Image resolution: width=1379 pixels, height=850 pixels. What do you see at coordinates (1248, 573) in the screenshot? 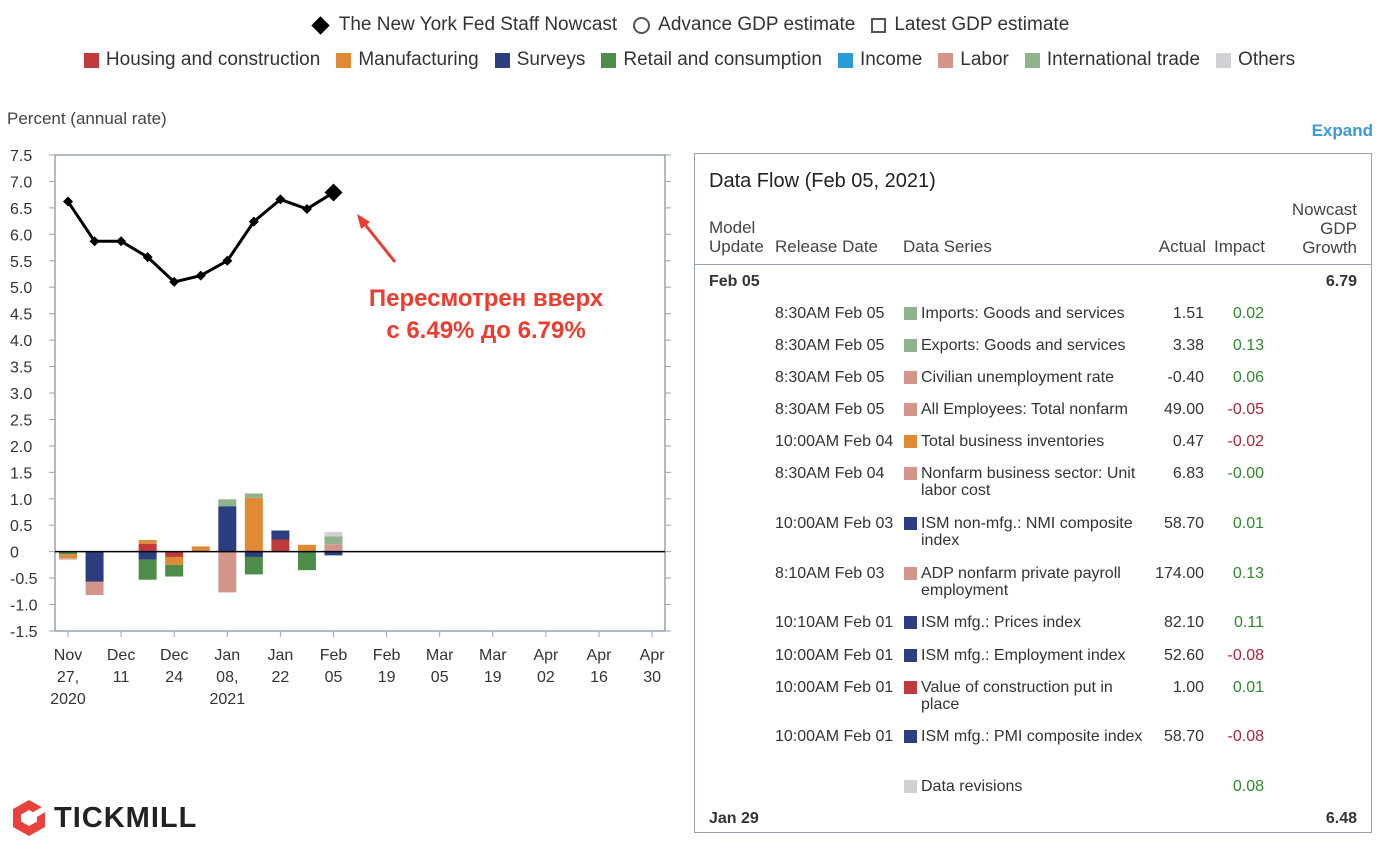
I see `impact-value: 0.13` at bounding box center [1248, 573].